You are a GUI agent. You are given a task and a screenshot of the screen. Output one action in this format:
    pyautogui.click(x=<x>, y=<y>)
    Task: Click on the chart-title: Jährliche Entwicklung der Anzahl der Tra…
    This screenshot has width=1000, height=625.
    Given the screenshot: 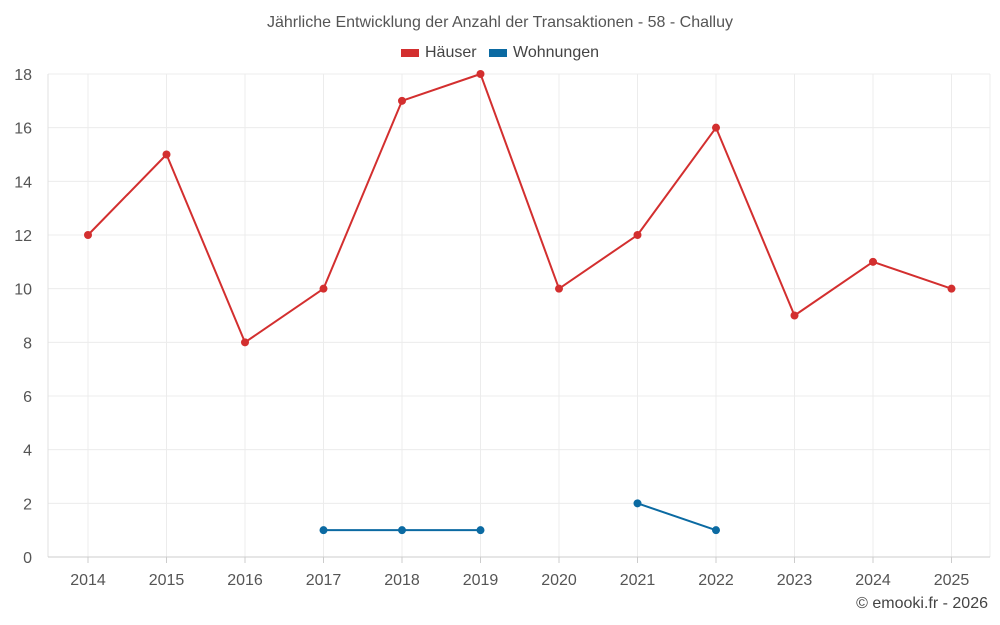 What is the action you would take?
    pyautogui.click(x=500, y=22)
    